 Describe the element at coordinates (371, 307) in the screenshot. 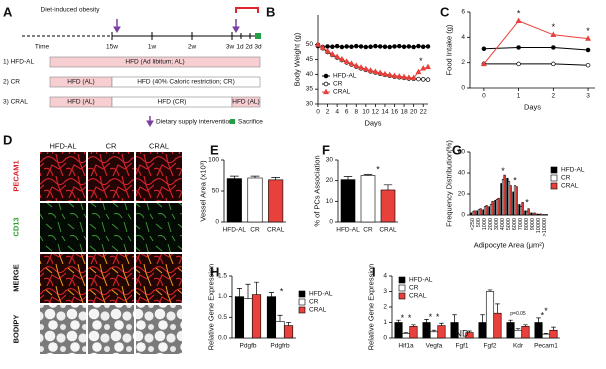

I see `y-axis-label: Relative Gene Expression` at that location.